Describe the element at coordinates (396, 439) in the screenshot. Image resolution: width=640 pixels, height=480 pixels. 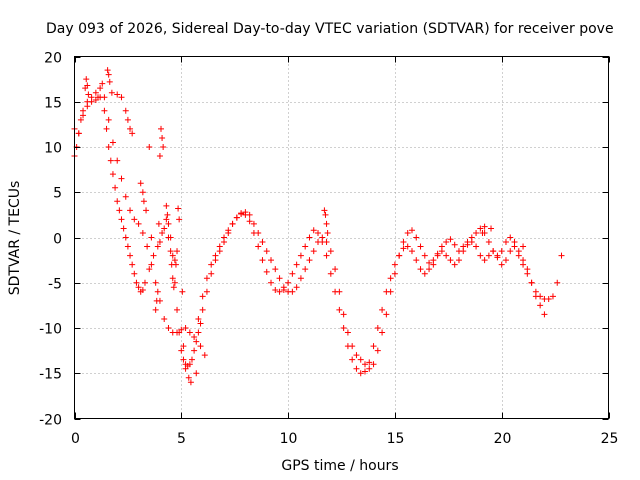
I see `x-tick-label: 15` at that location.